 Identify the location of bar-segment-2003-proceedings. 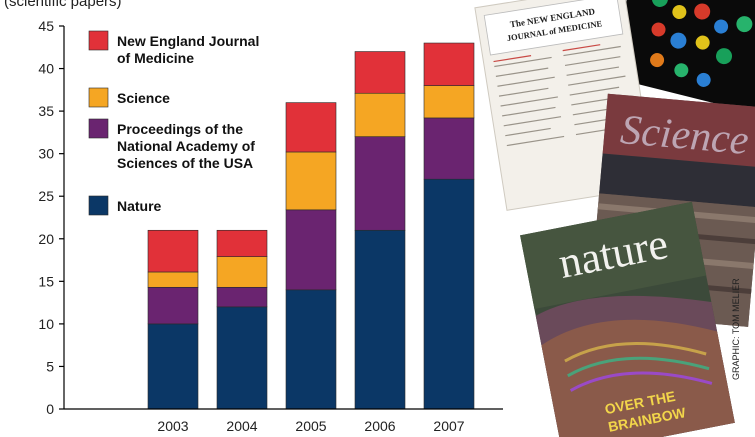
(173, 305).